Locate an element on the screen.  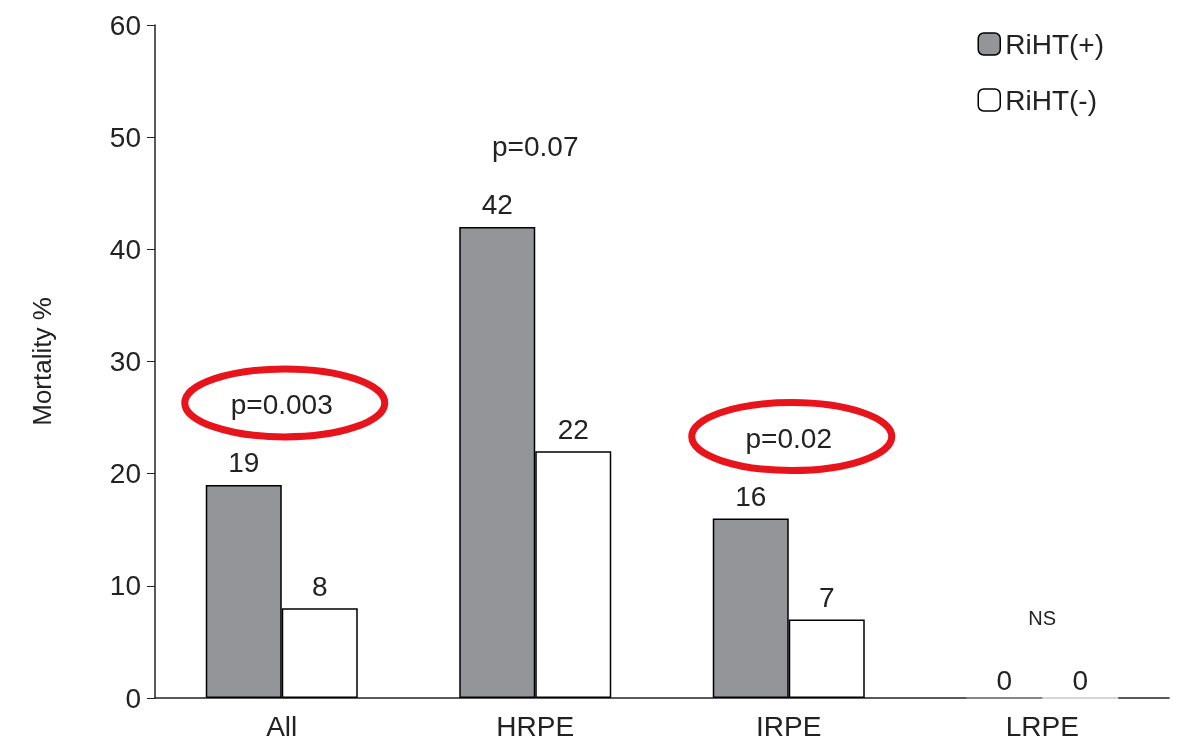
legend-label: RiHT(+) is located at coordinates (1054, 44).